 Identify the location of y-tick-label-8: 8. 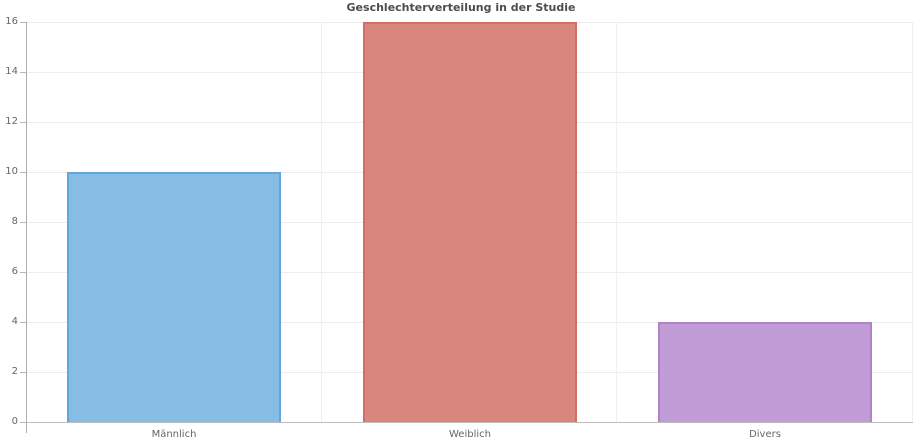
(14, 221).